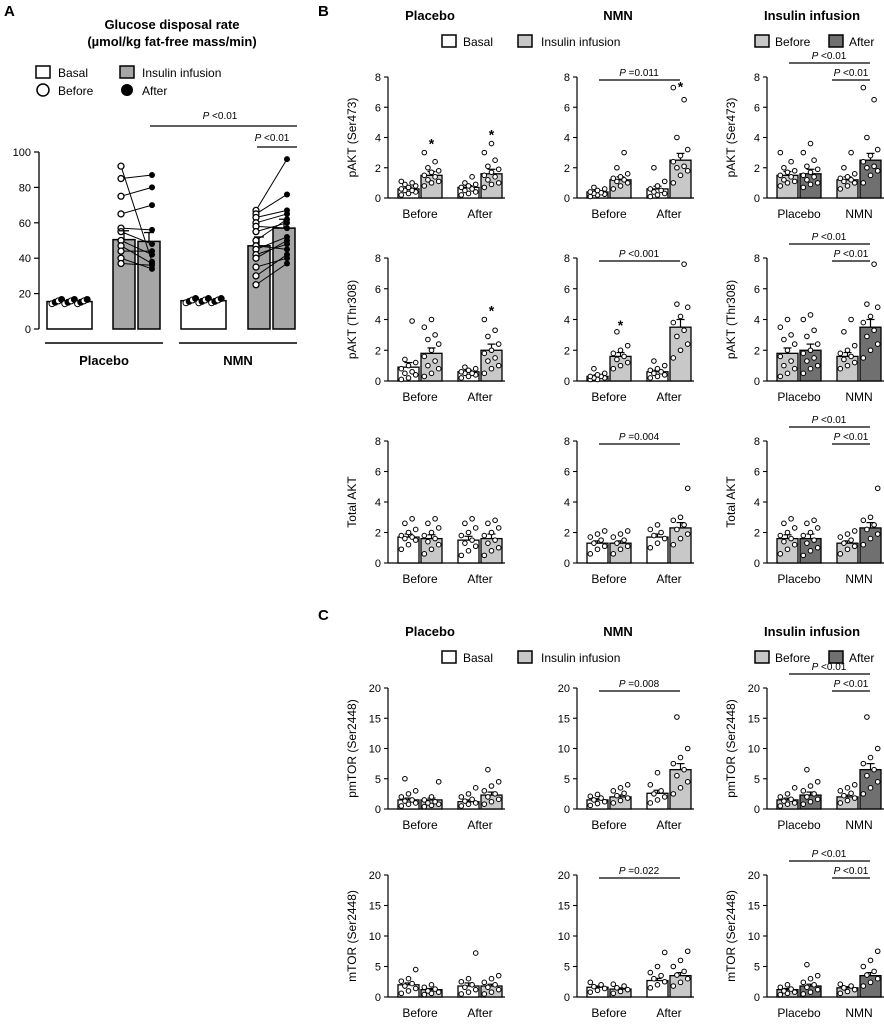  Describe the element at coordinates (858, 1013) in the screenshot. I see `x-label: NMN` at that location.